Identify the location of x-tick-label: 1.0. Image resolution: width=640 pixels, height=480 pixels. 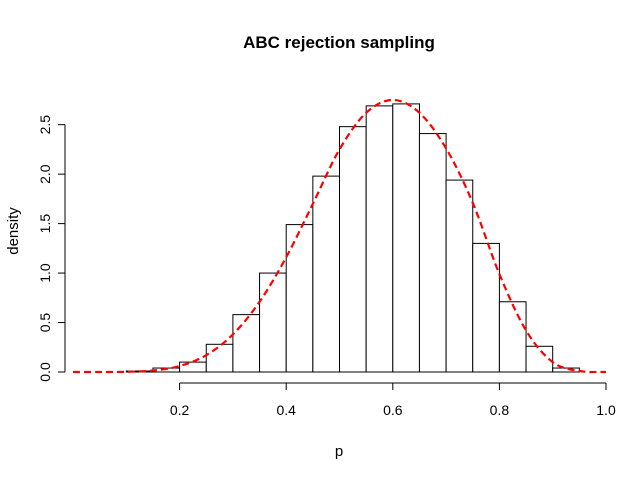
(606, 410).